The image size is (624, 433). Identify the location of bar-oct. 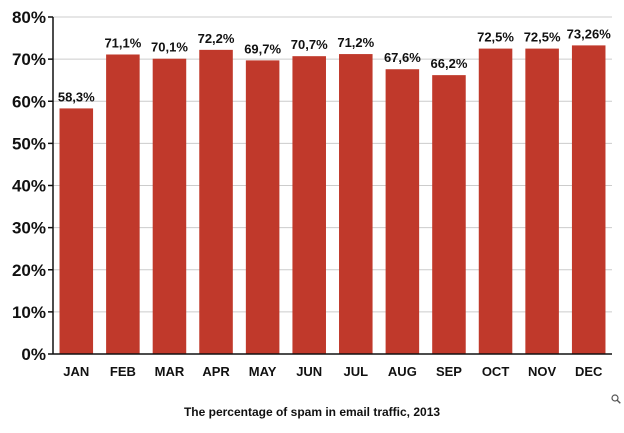
(495, 201).